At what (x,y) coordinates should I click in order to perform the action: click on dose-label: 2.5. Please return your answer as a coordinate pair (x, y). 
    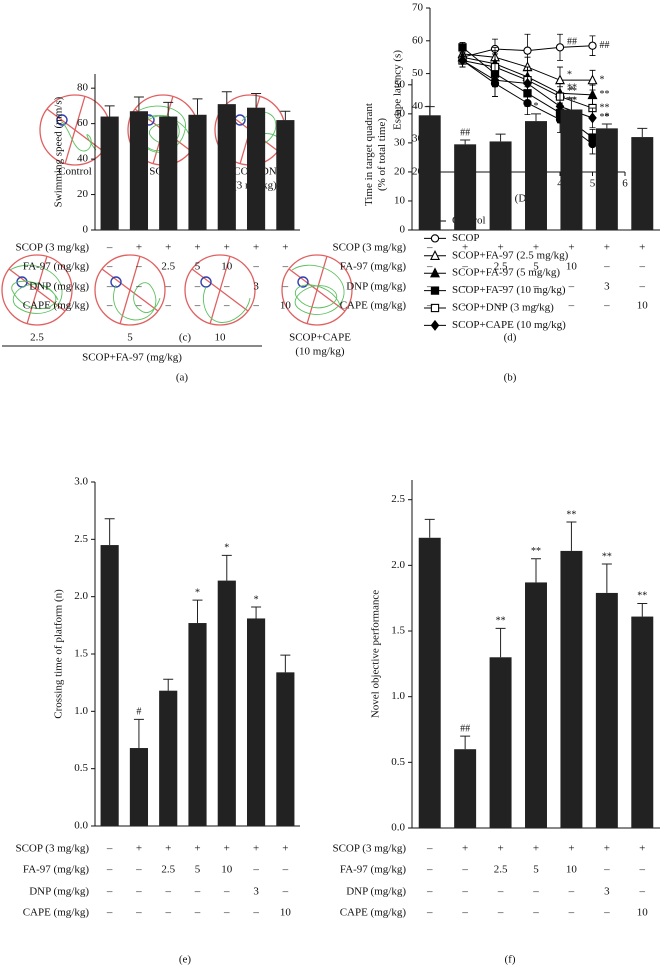
    Looking at the image, I should click on (37, 338).